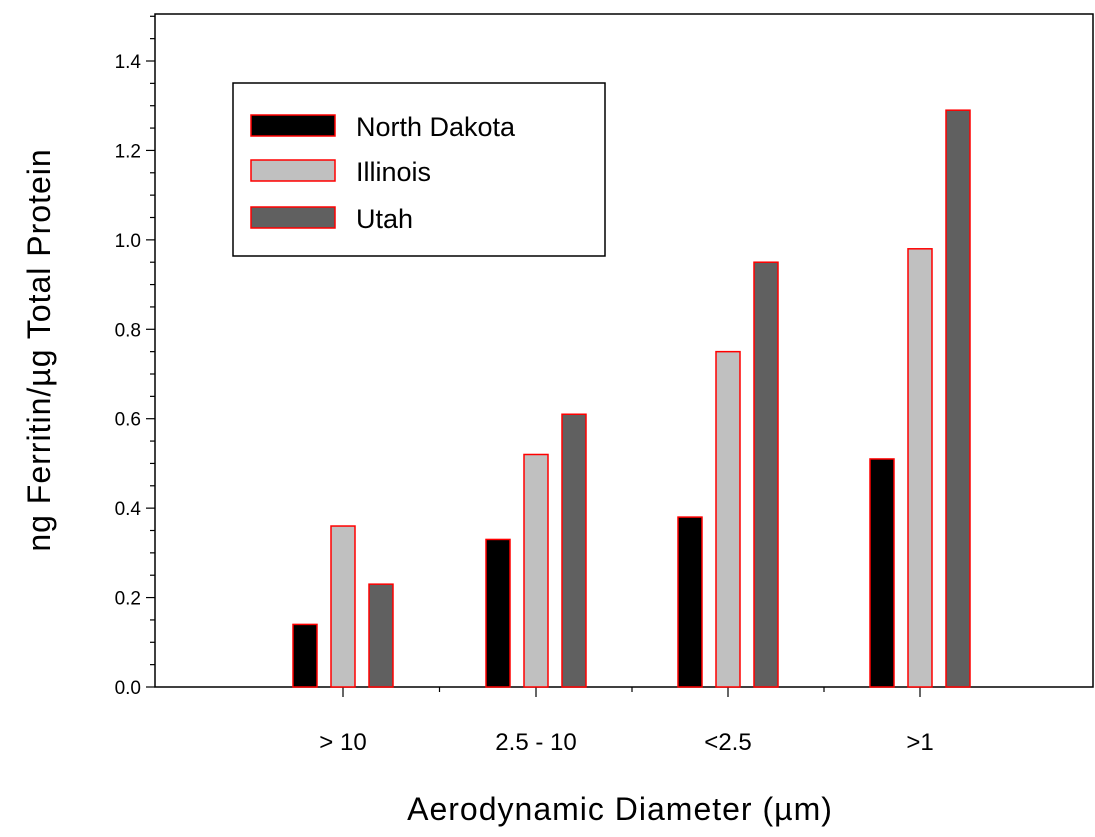 This screenshot has width=1095, height=837. Describe the element at coordinates (727, 742) in the screenshot. I see `x-tick-label: <2.5` at that location.